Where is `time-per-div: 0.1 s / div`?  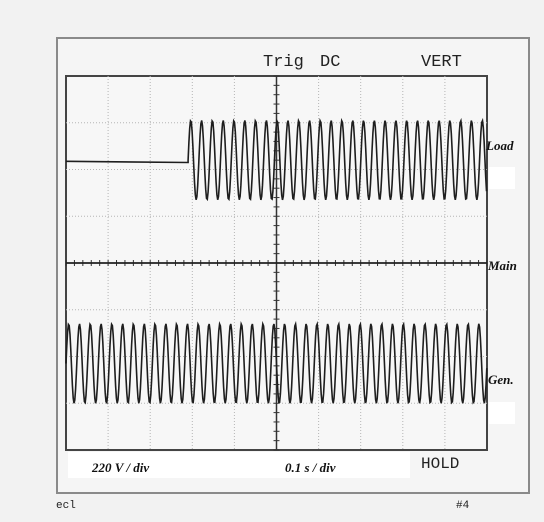
time-per-div: 0.1 s / div is located at coordinates (310, 467).